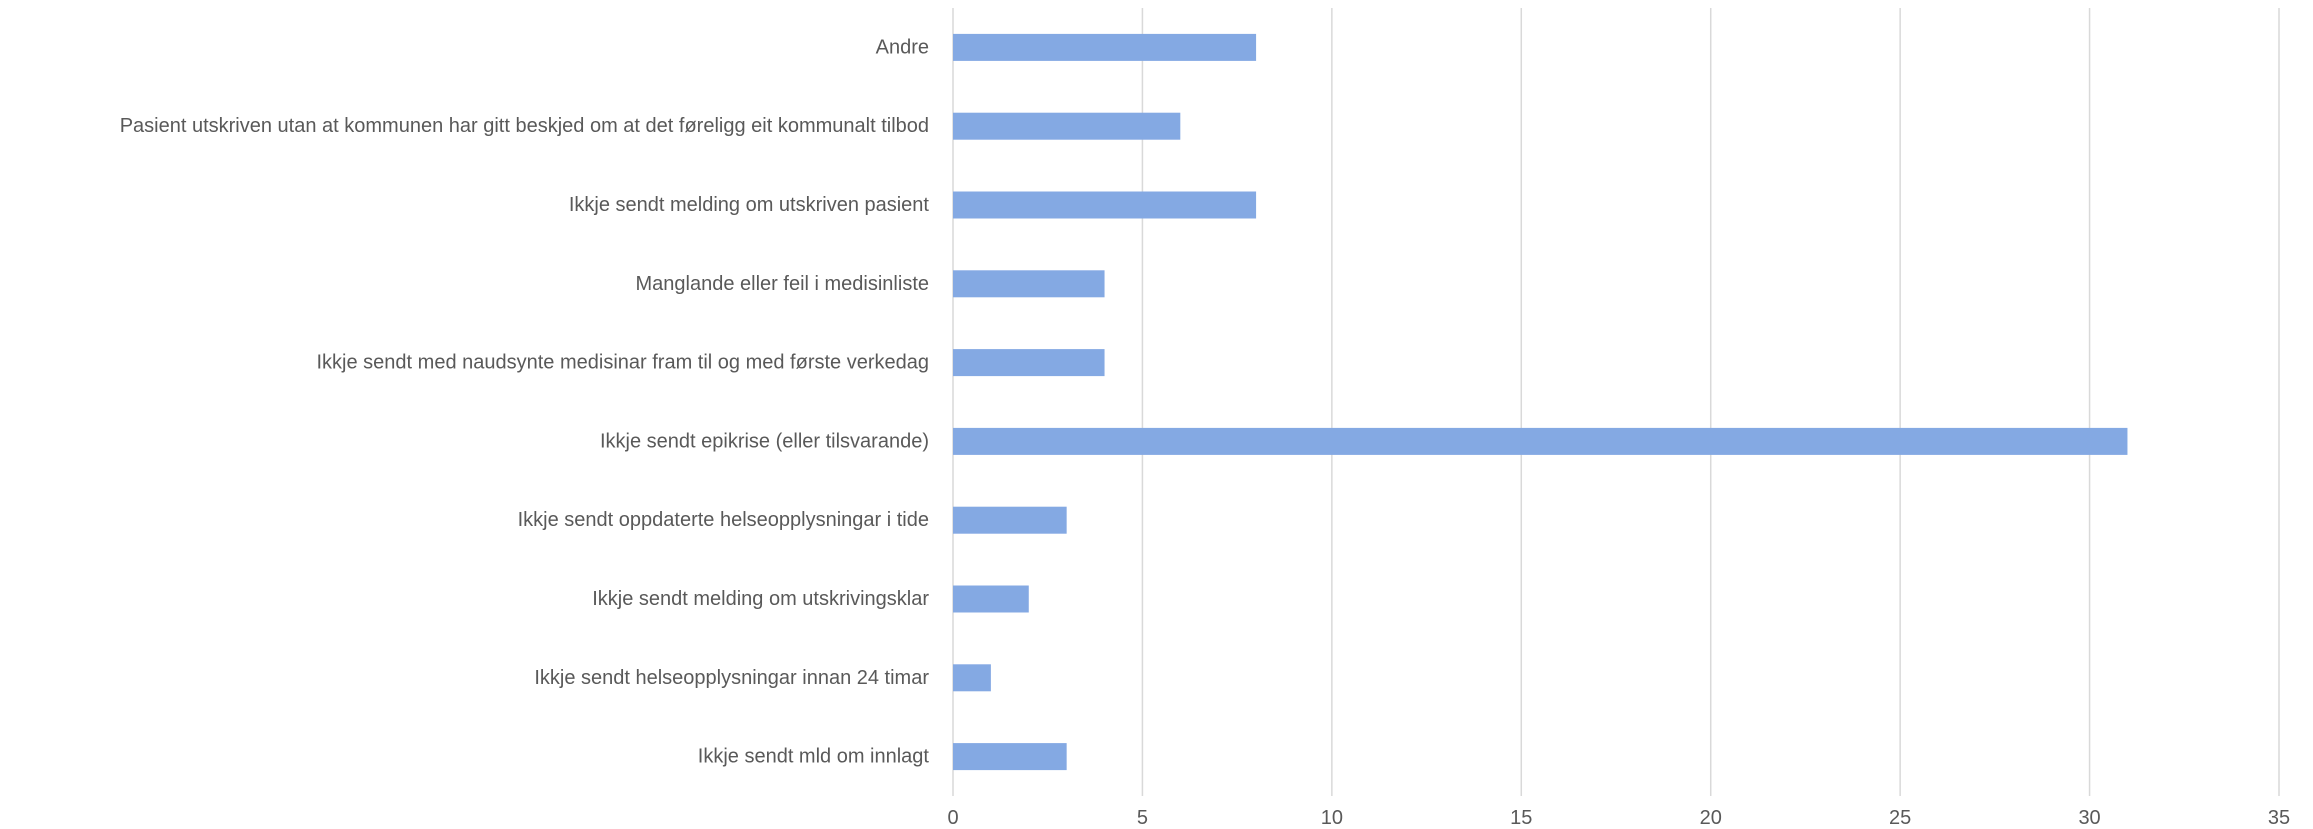 The height and width of the screenshot is (829, 2313). I want to click on category-label: Ikkje sendt mld om innlagt, so click(814, 757).